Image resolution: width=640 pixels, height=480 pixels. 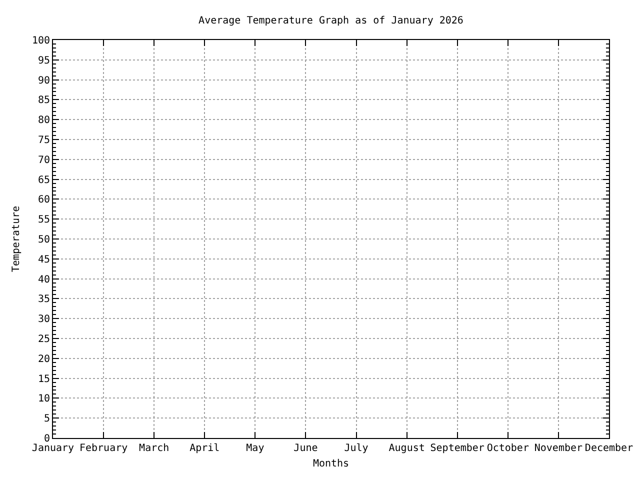 I want to click on y-tick-label: 25, so click(x=44, y=339).